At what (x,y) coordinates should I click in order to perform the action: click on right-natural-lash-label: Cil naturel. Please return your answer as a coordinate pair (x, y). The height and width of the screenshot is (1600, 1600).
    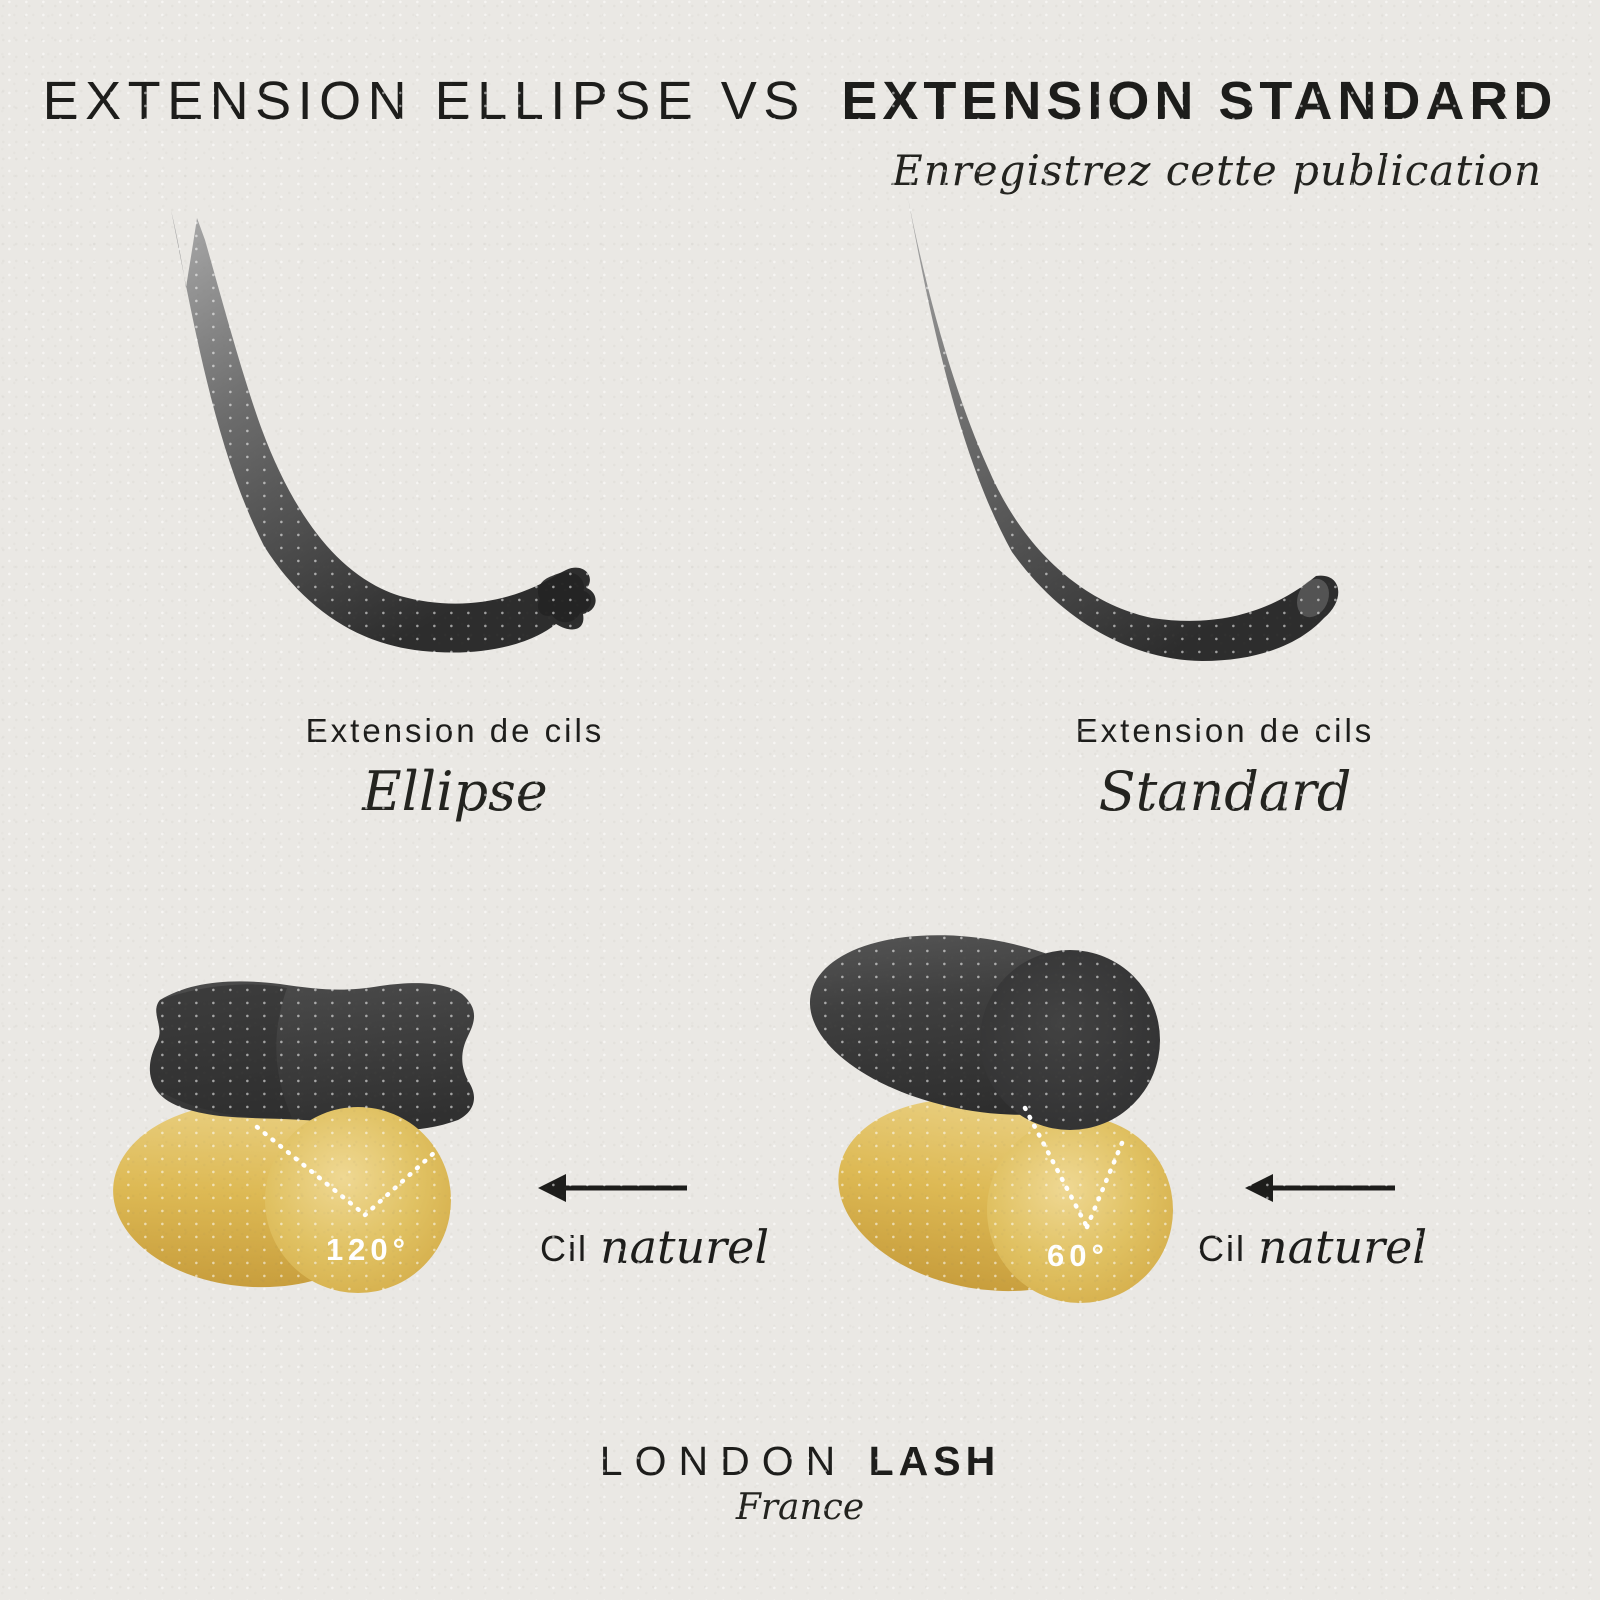
    Looking at the image, I should click on (1313, 1246).